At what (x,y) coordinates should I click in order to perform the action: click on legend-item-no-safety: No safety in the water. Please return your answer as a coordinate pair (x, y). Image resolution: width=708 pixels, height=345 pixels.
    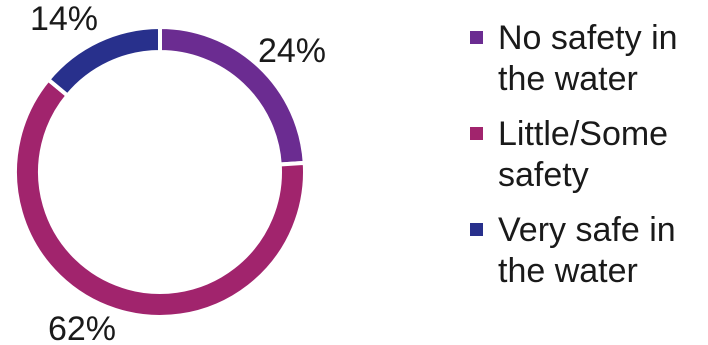
    Looking at the image, I should click on (588, 59).